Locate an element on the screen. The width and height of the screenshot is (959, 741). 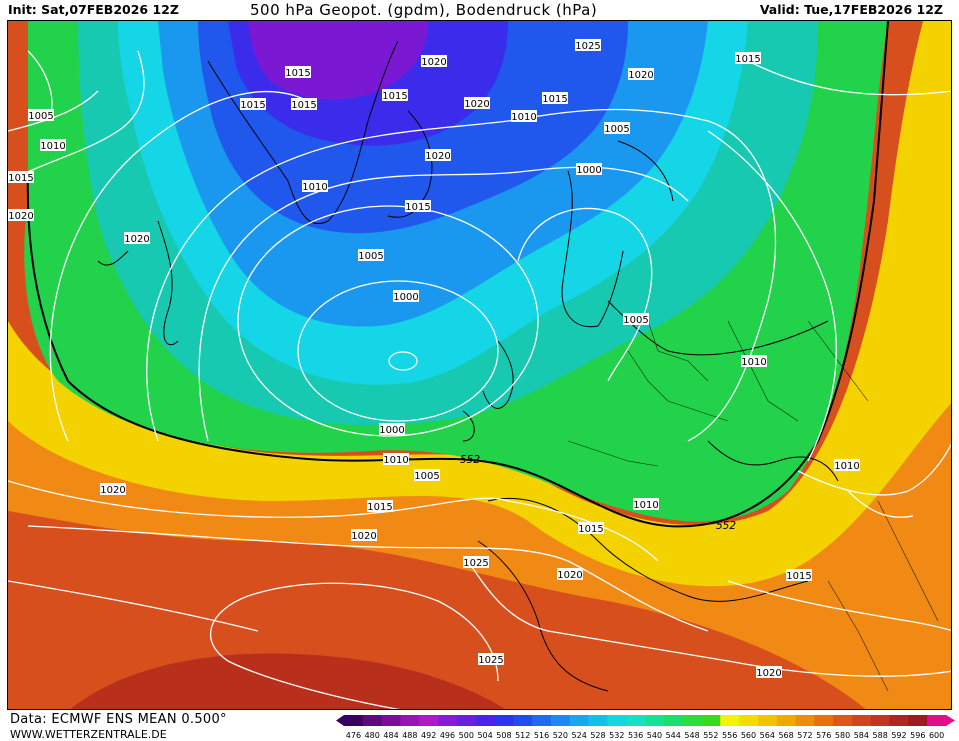
init-time: Init: Sat,07FEB2026 12Z is located at coordinates (93, 9).